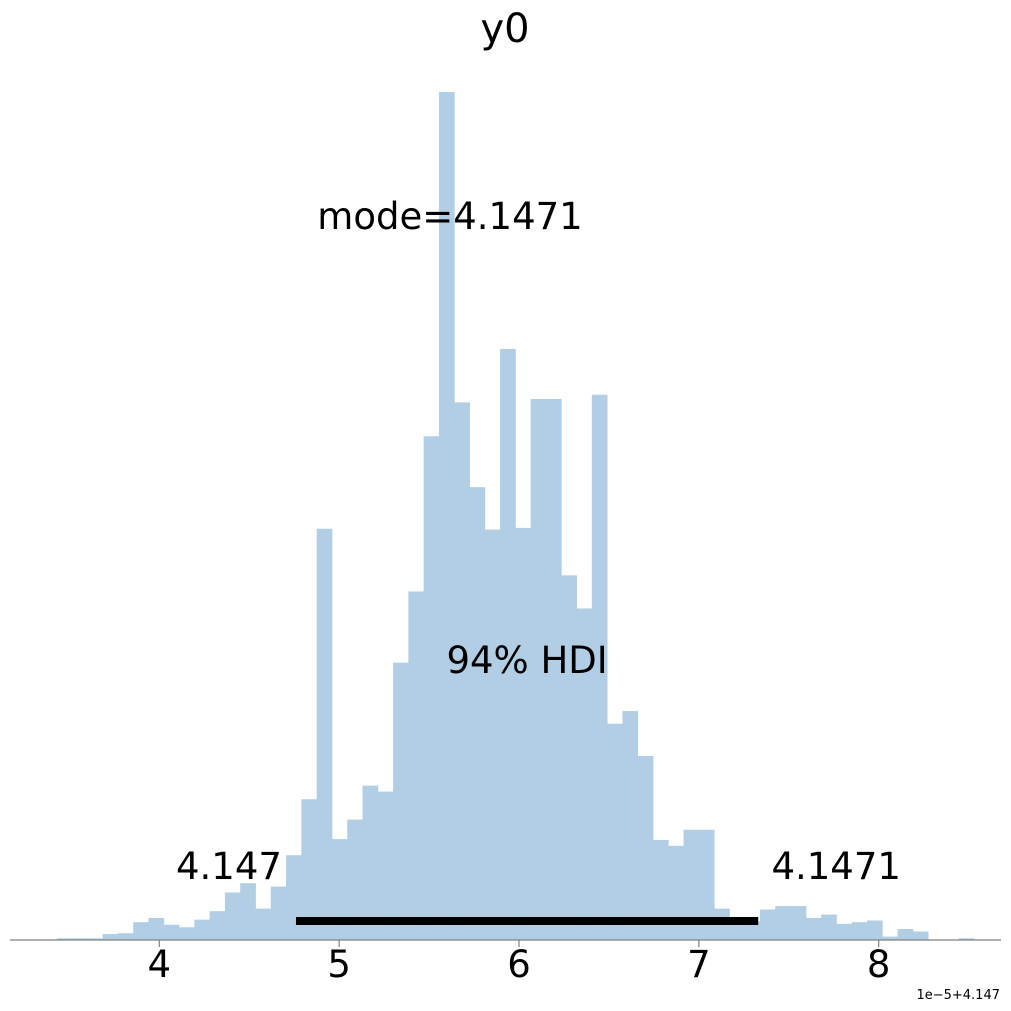 Image resolution: width=1011 pixels, height=1011 pixels. I want to click on mode-label: mode=4.1471, so click(449, 216).